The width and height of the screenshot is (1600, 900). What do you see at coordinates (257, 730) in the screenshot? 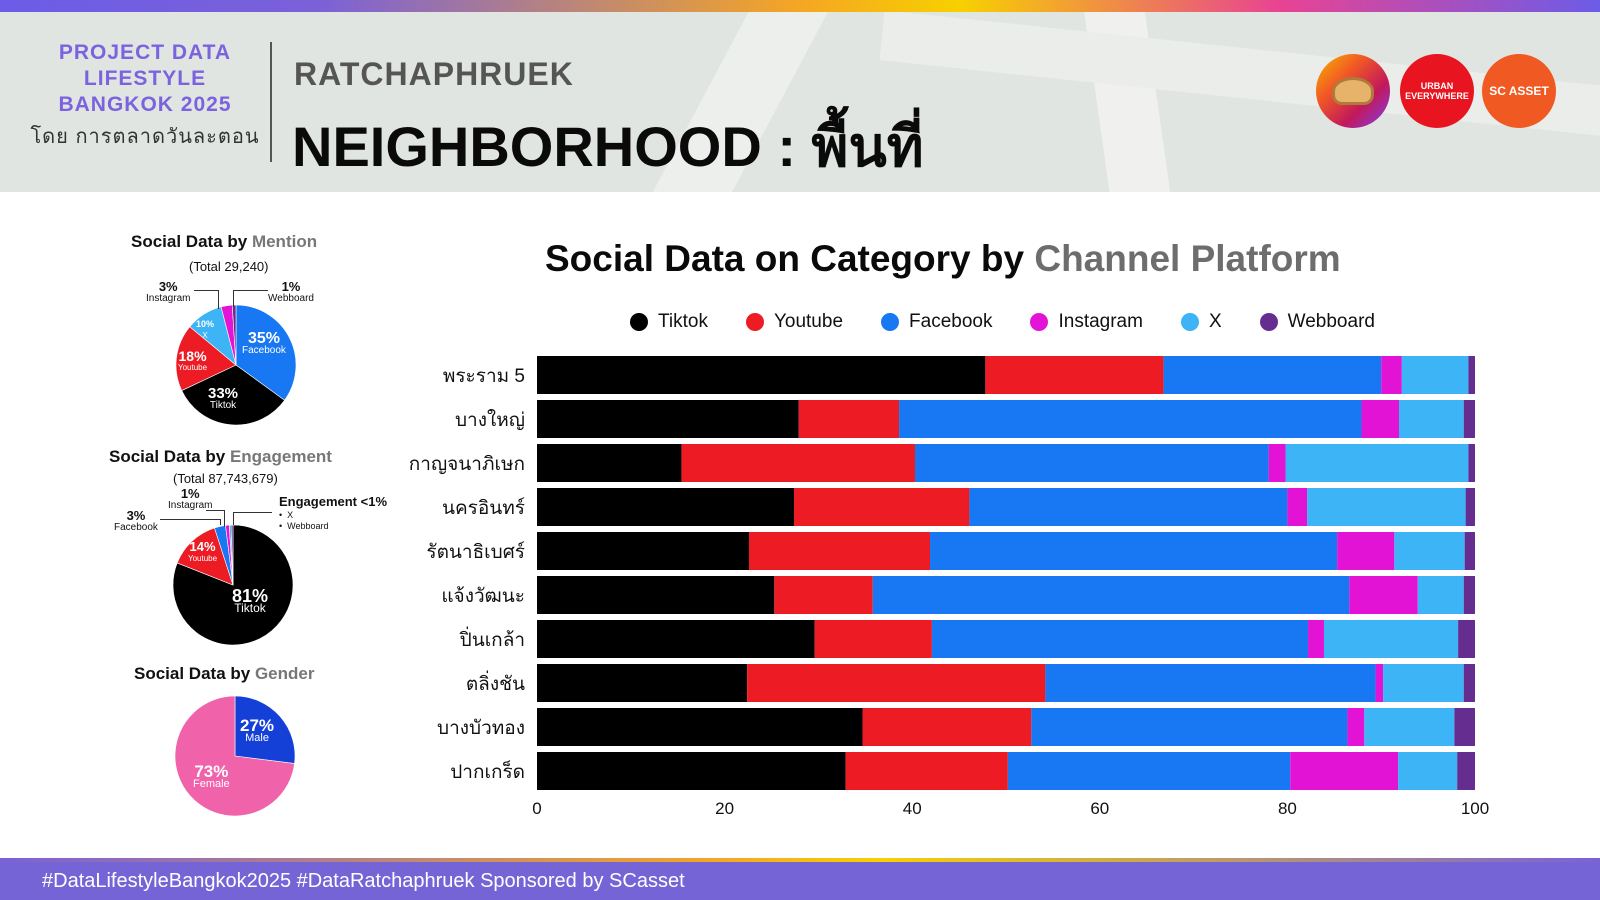
I see `gender-label-male: 27% Male` at bounding box center [257, 730].